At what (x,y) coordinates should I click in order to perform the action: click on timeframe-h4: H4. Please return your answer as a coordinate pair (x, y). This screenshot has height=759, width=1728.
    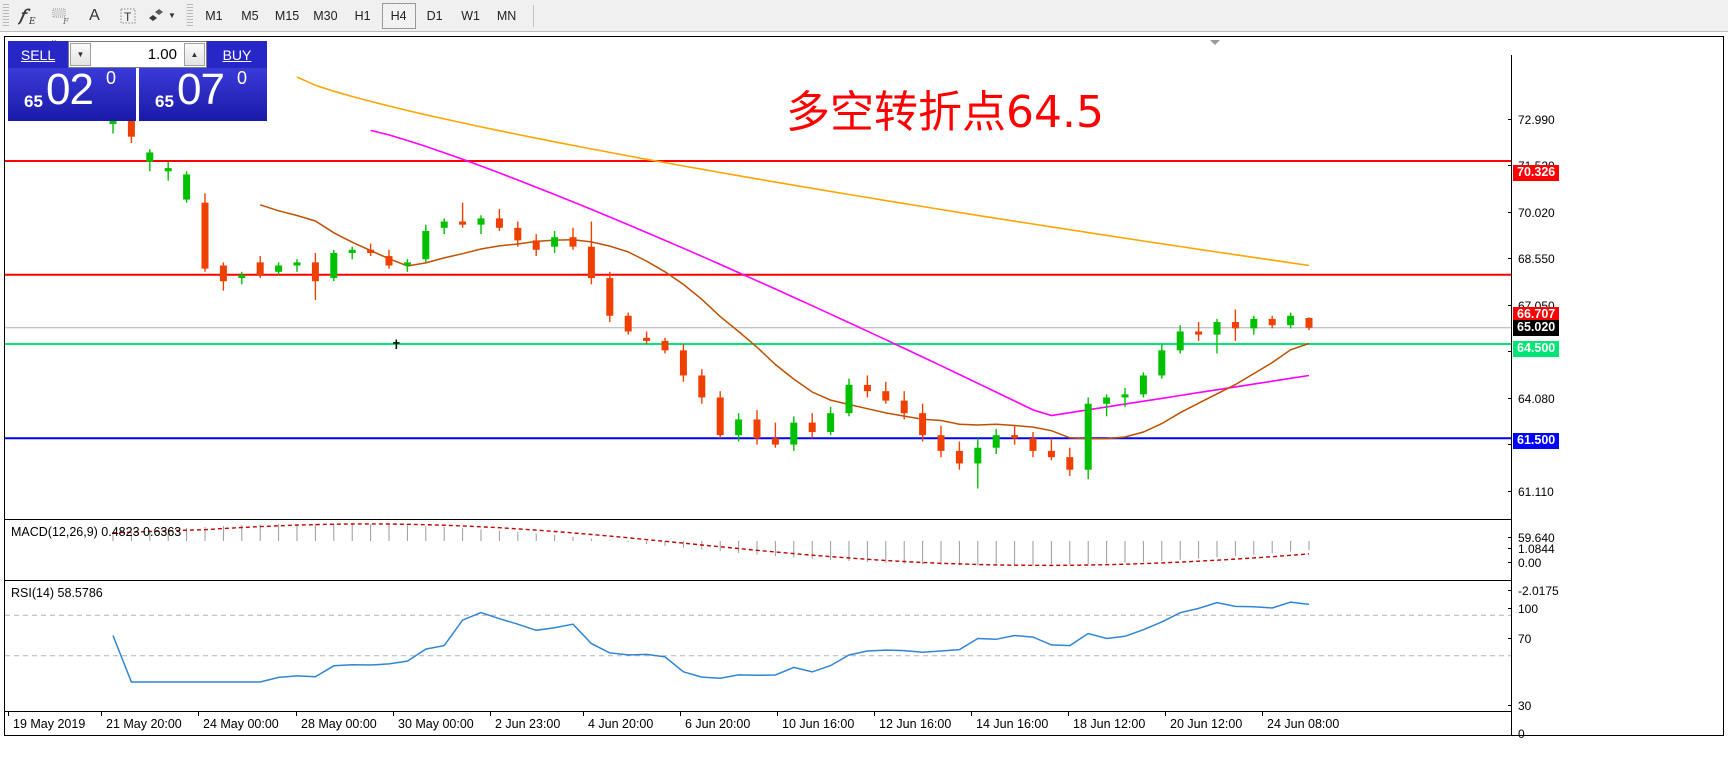
    Looking at the image, I should click on (398, 15).